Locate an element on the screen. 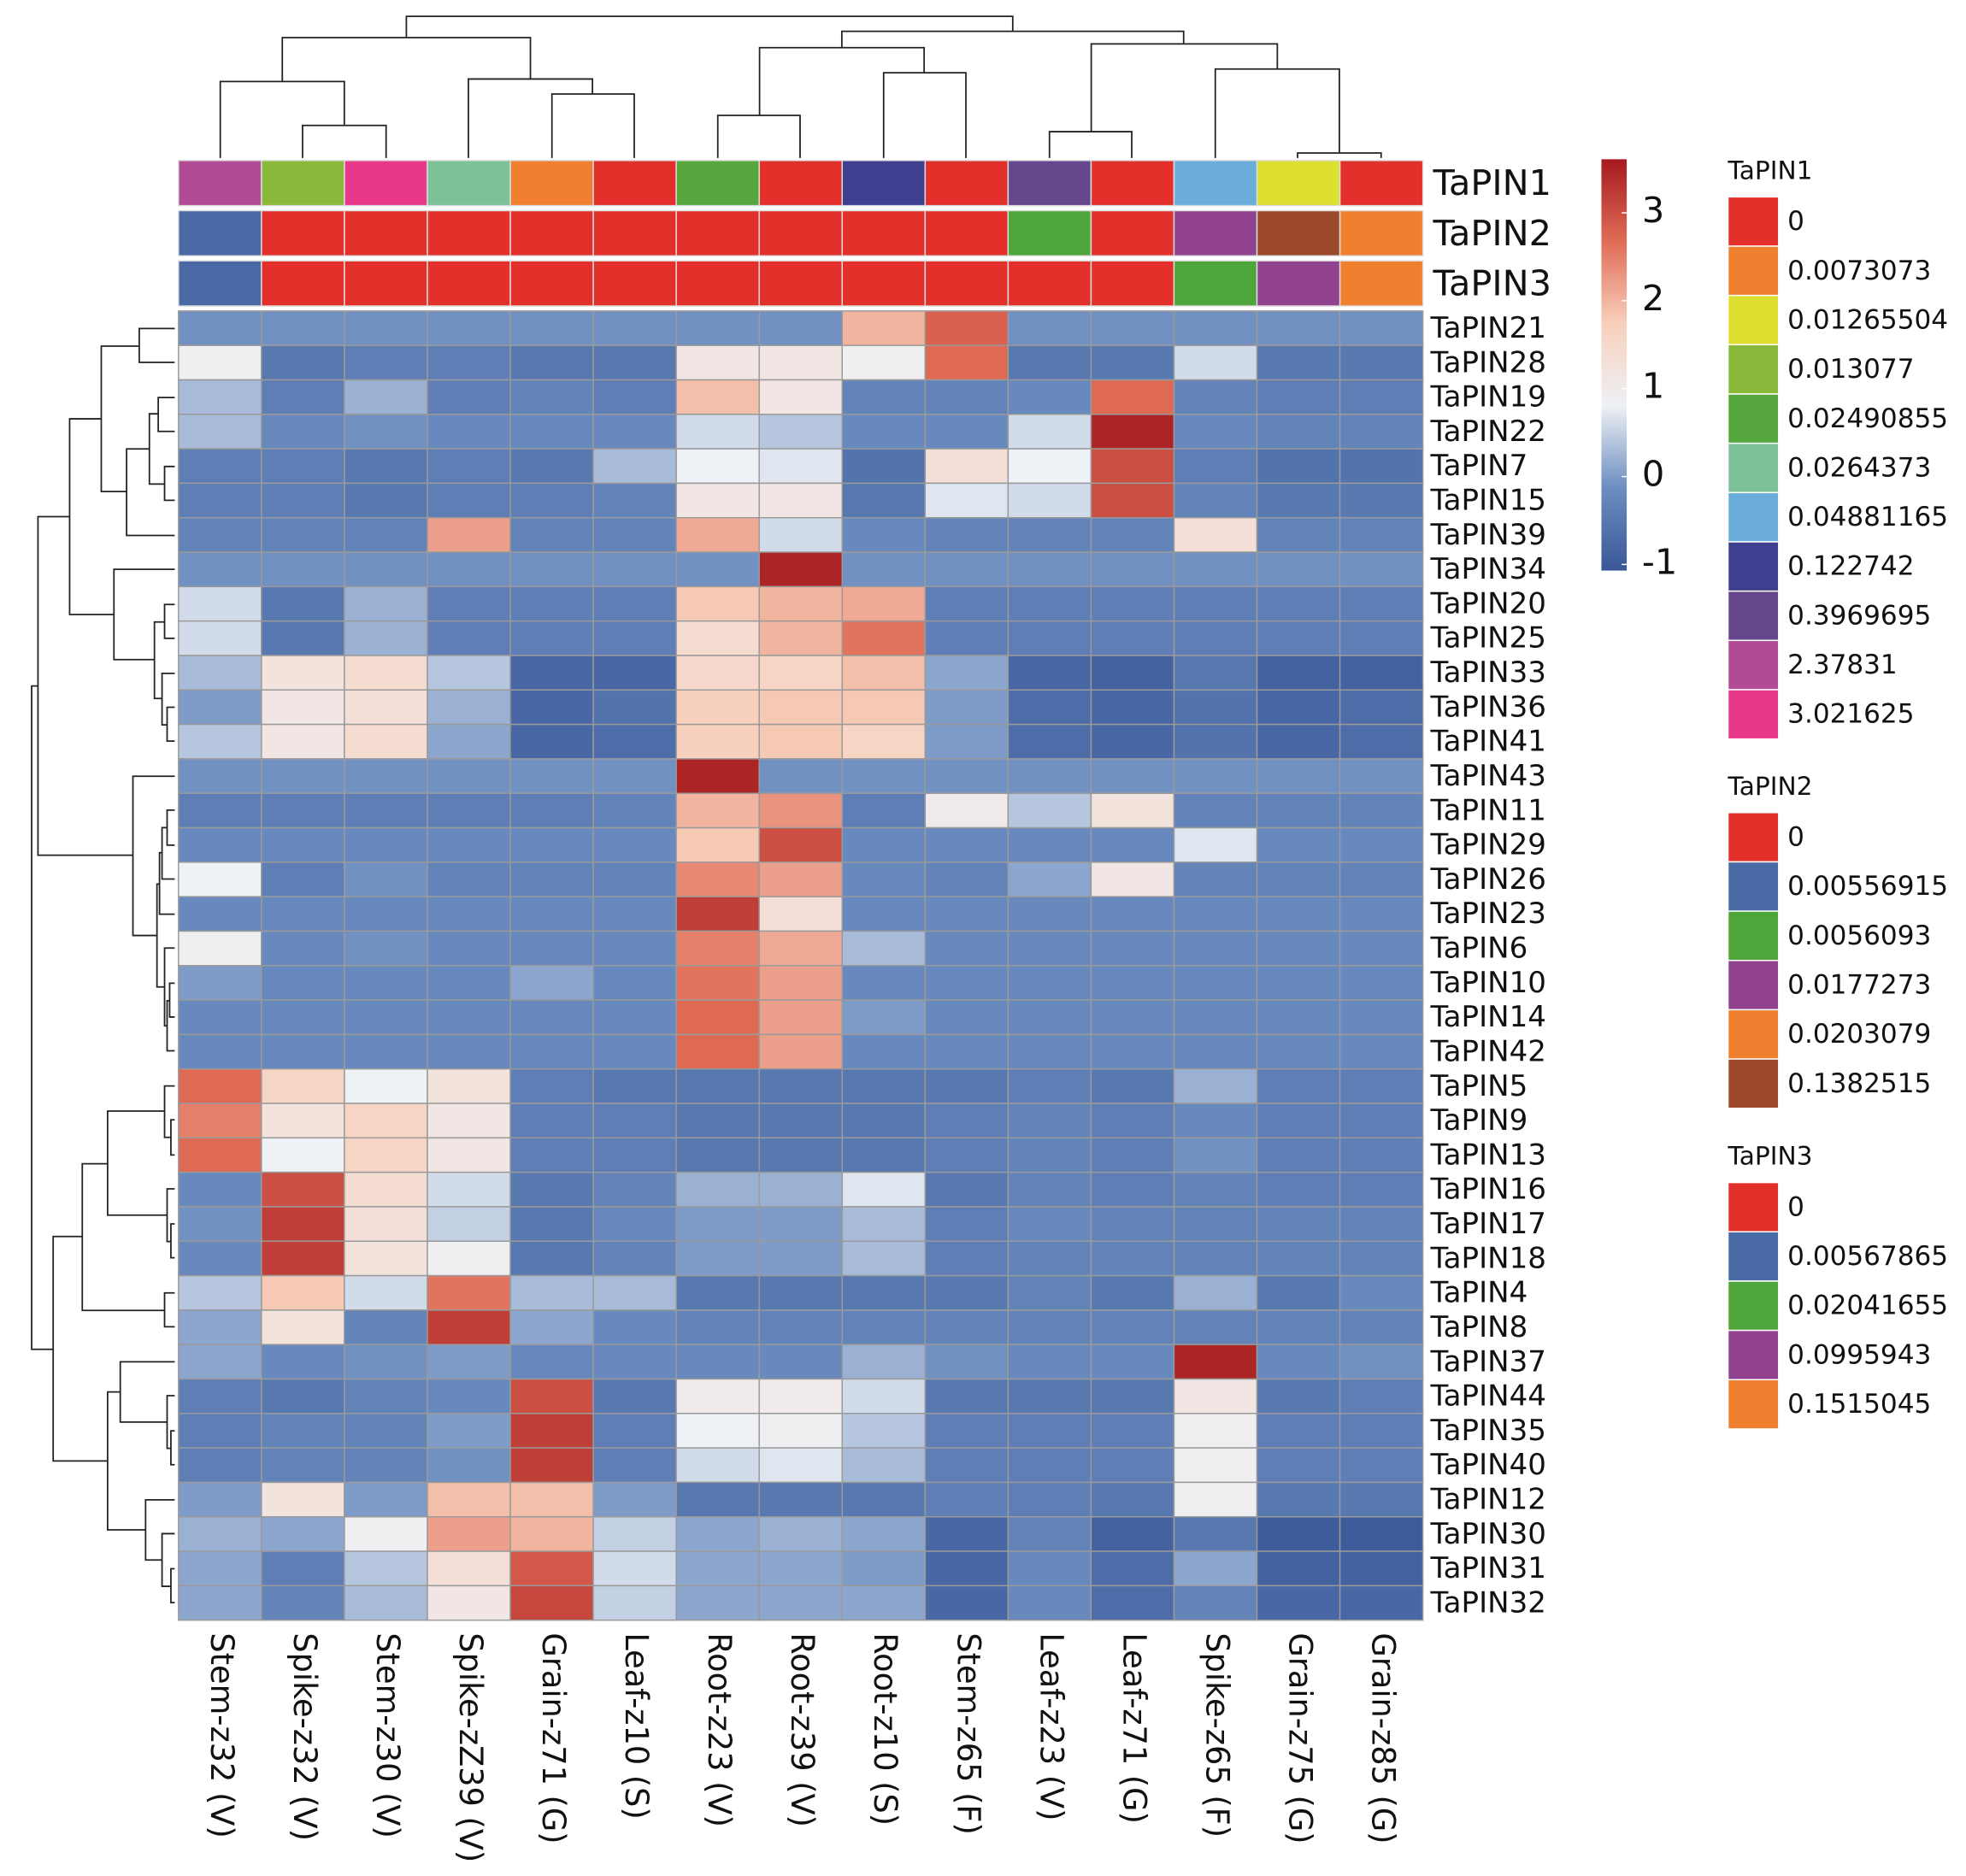 The image size is (1966, 1876). column-label: Stem-z32 (V) is located at coordinates (221, 1735).